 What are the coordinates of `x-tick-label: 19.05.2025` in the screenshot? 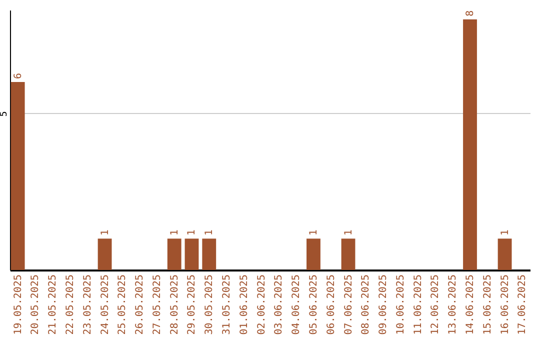 It's located at (18, 304).